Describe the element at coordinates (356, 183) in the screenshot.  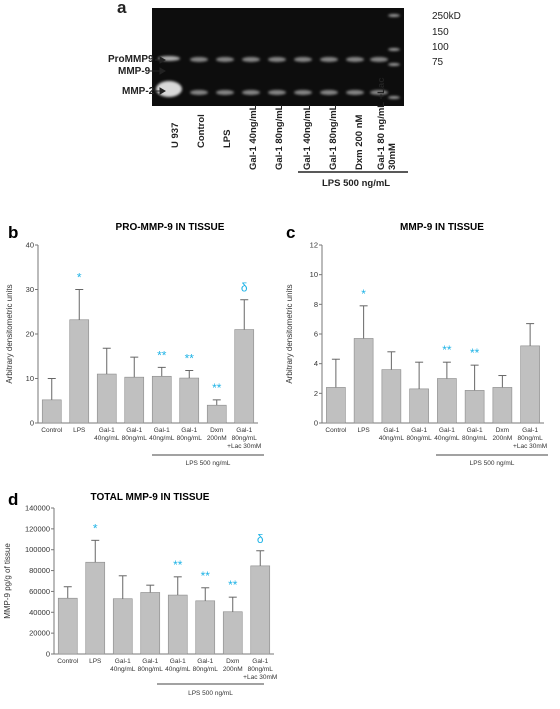
I see `group-label-a: LPS 500 ng/mL` at that location.